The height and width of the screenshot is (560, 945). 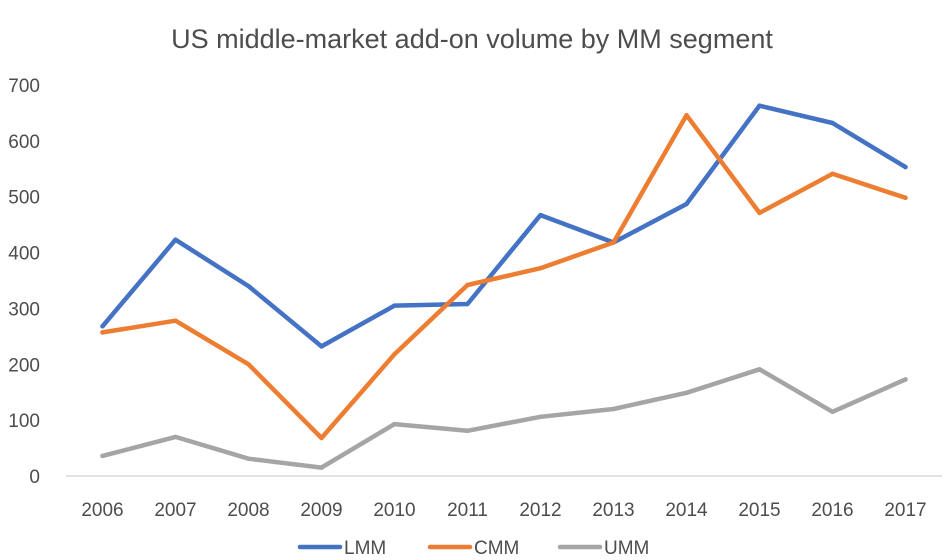 What do you see at coordinates (905, 510) in the screenshot?
I see `x-tick-label: 2017` at bounding box center [905, 510].